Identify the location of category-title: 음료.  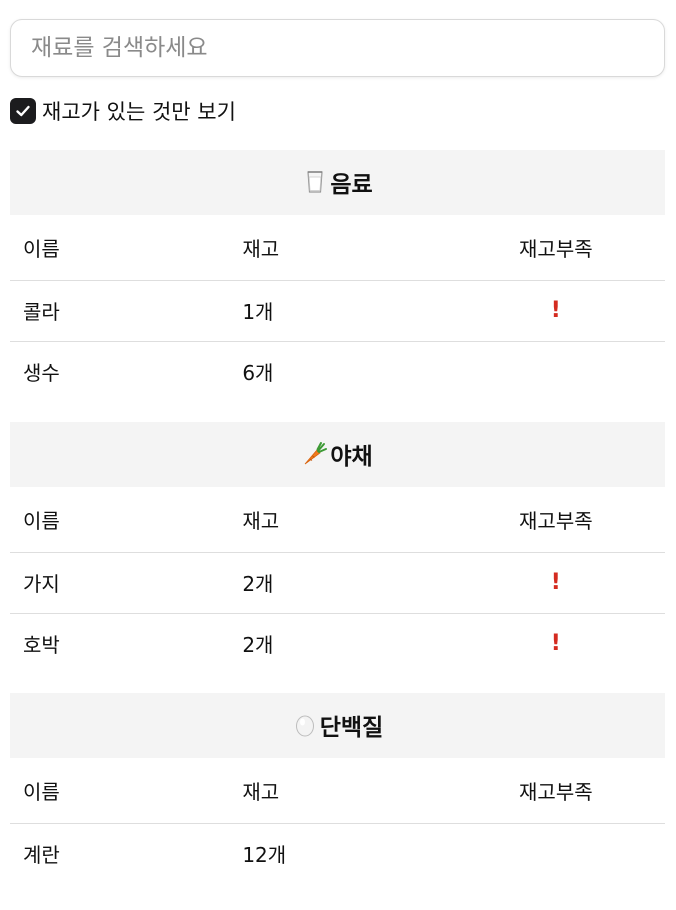
(351, 184).